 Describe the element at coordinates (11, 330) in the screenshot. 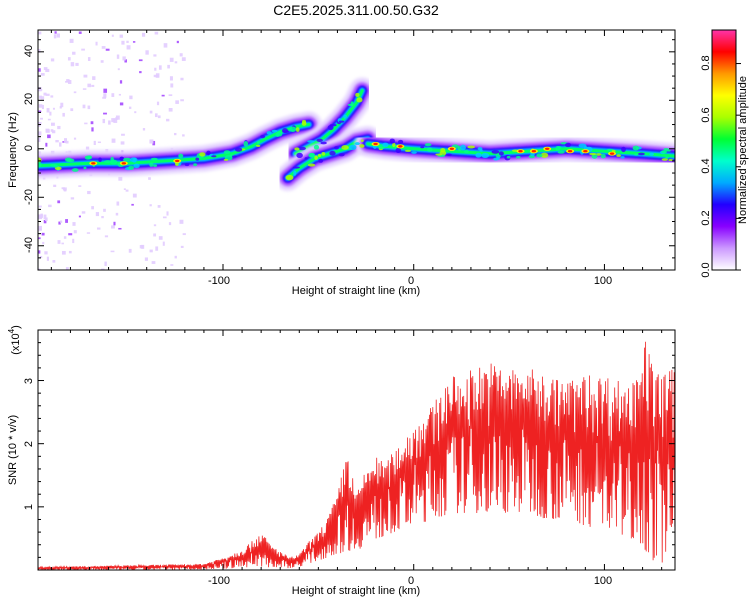

I see `y-multiplier-exp: 4` at that location.